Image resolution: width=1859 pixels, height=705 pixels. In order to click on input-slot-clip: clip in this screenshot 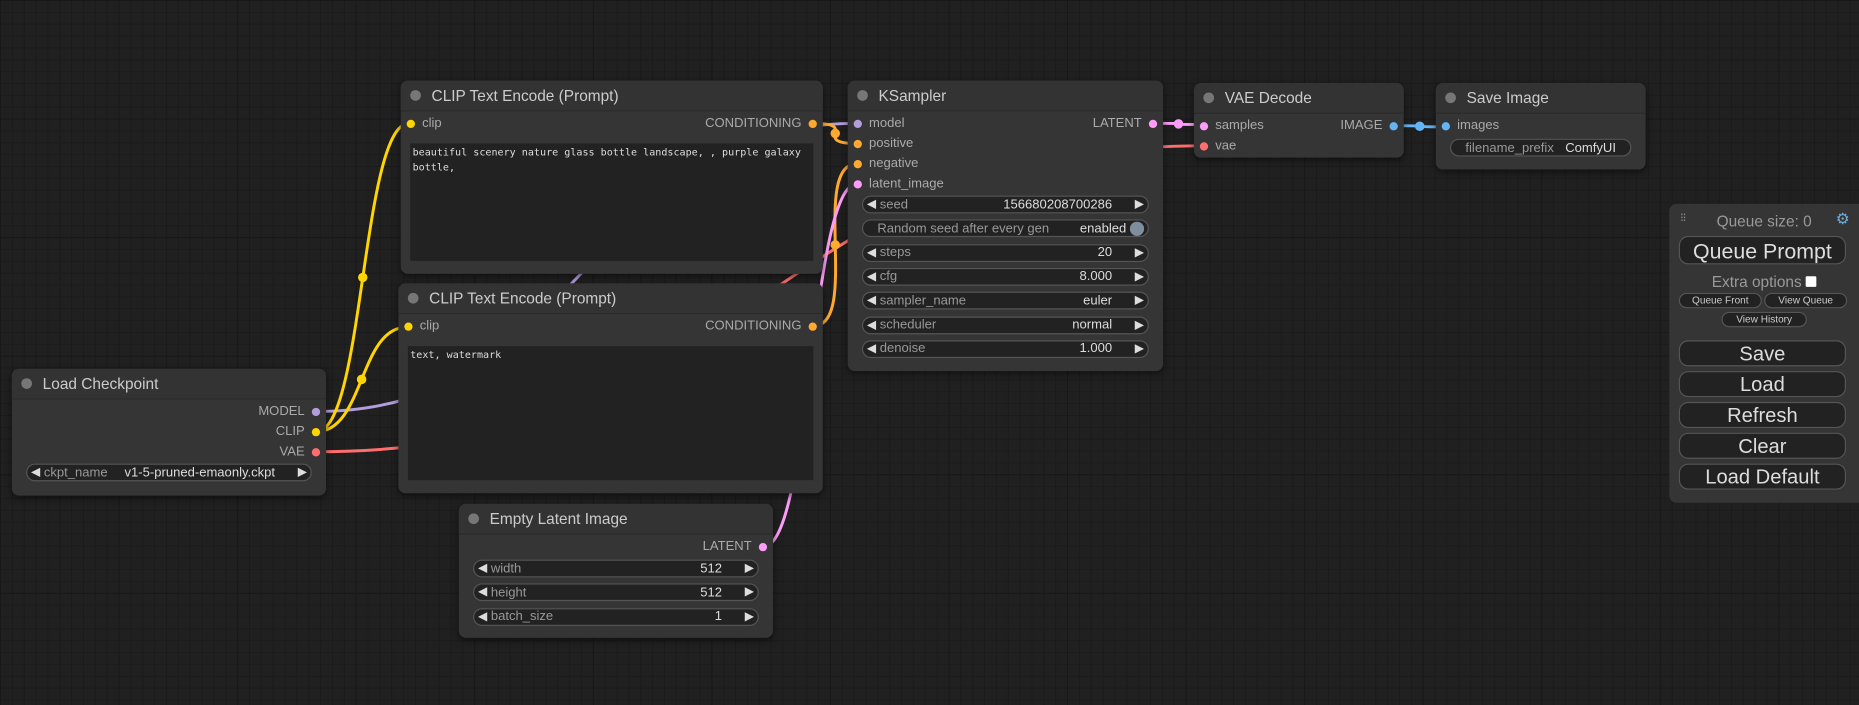, I will do `click(424, 123)`.